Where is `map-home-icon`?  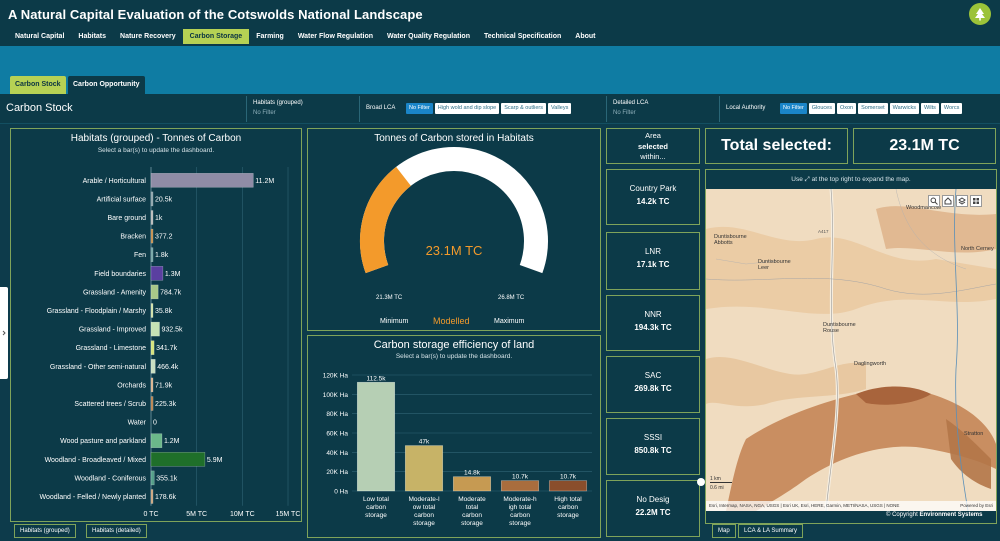 map-home-icon is located at coordinates (948, 201).